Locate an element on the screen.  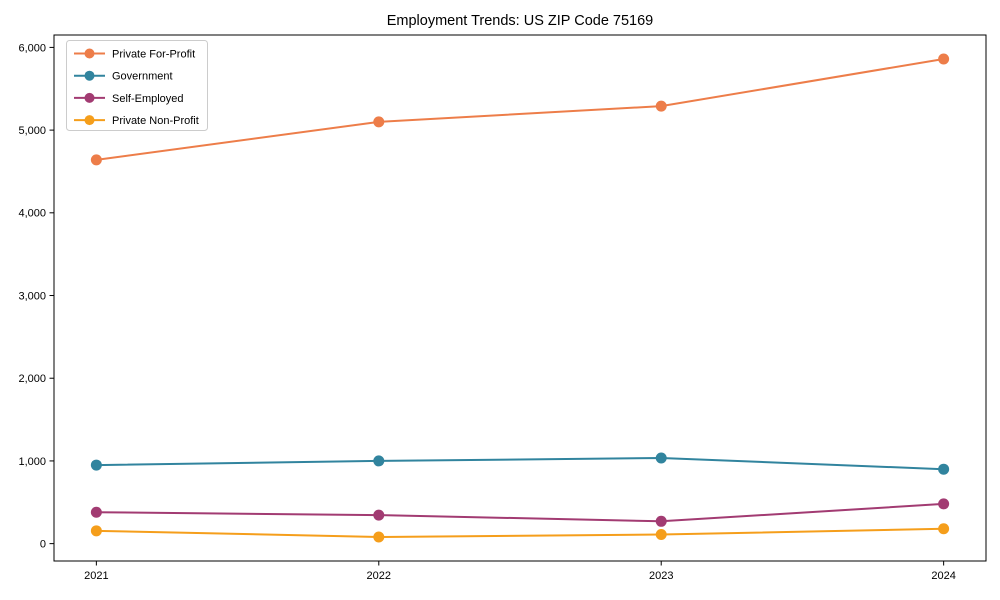
data-point-private-for-profit-2023 is located at coordinates (661, 106).